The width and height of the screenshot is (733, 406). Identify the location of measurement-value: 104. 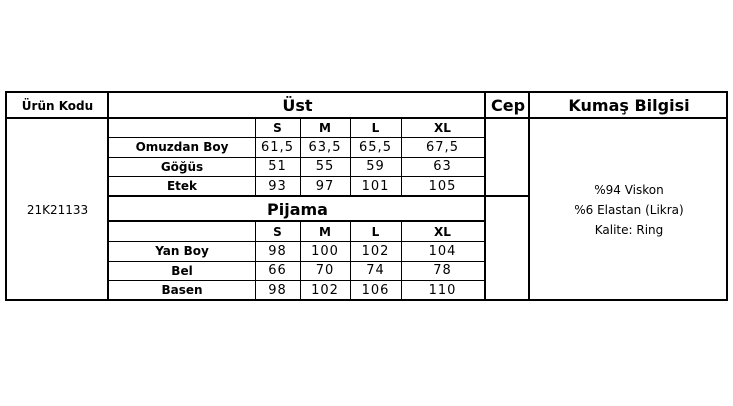
(442, 251).